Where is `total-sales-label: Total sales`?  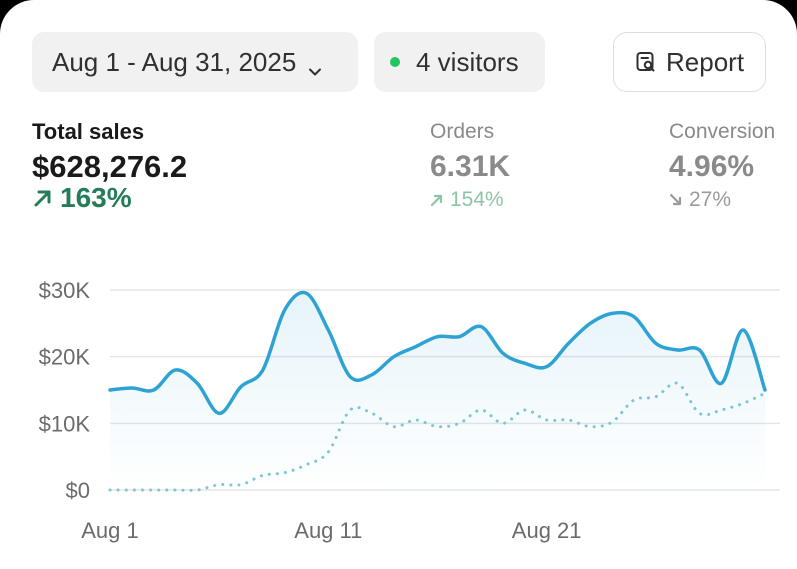
total-sales-label: Total sales is located at coordinates (88, 131).